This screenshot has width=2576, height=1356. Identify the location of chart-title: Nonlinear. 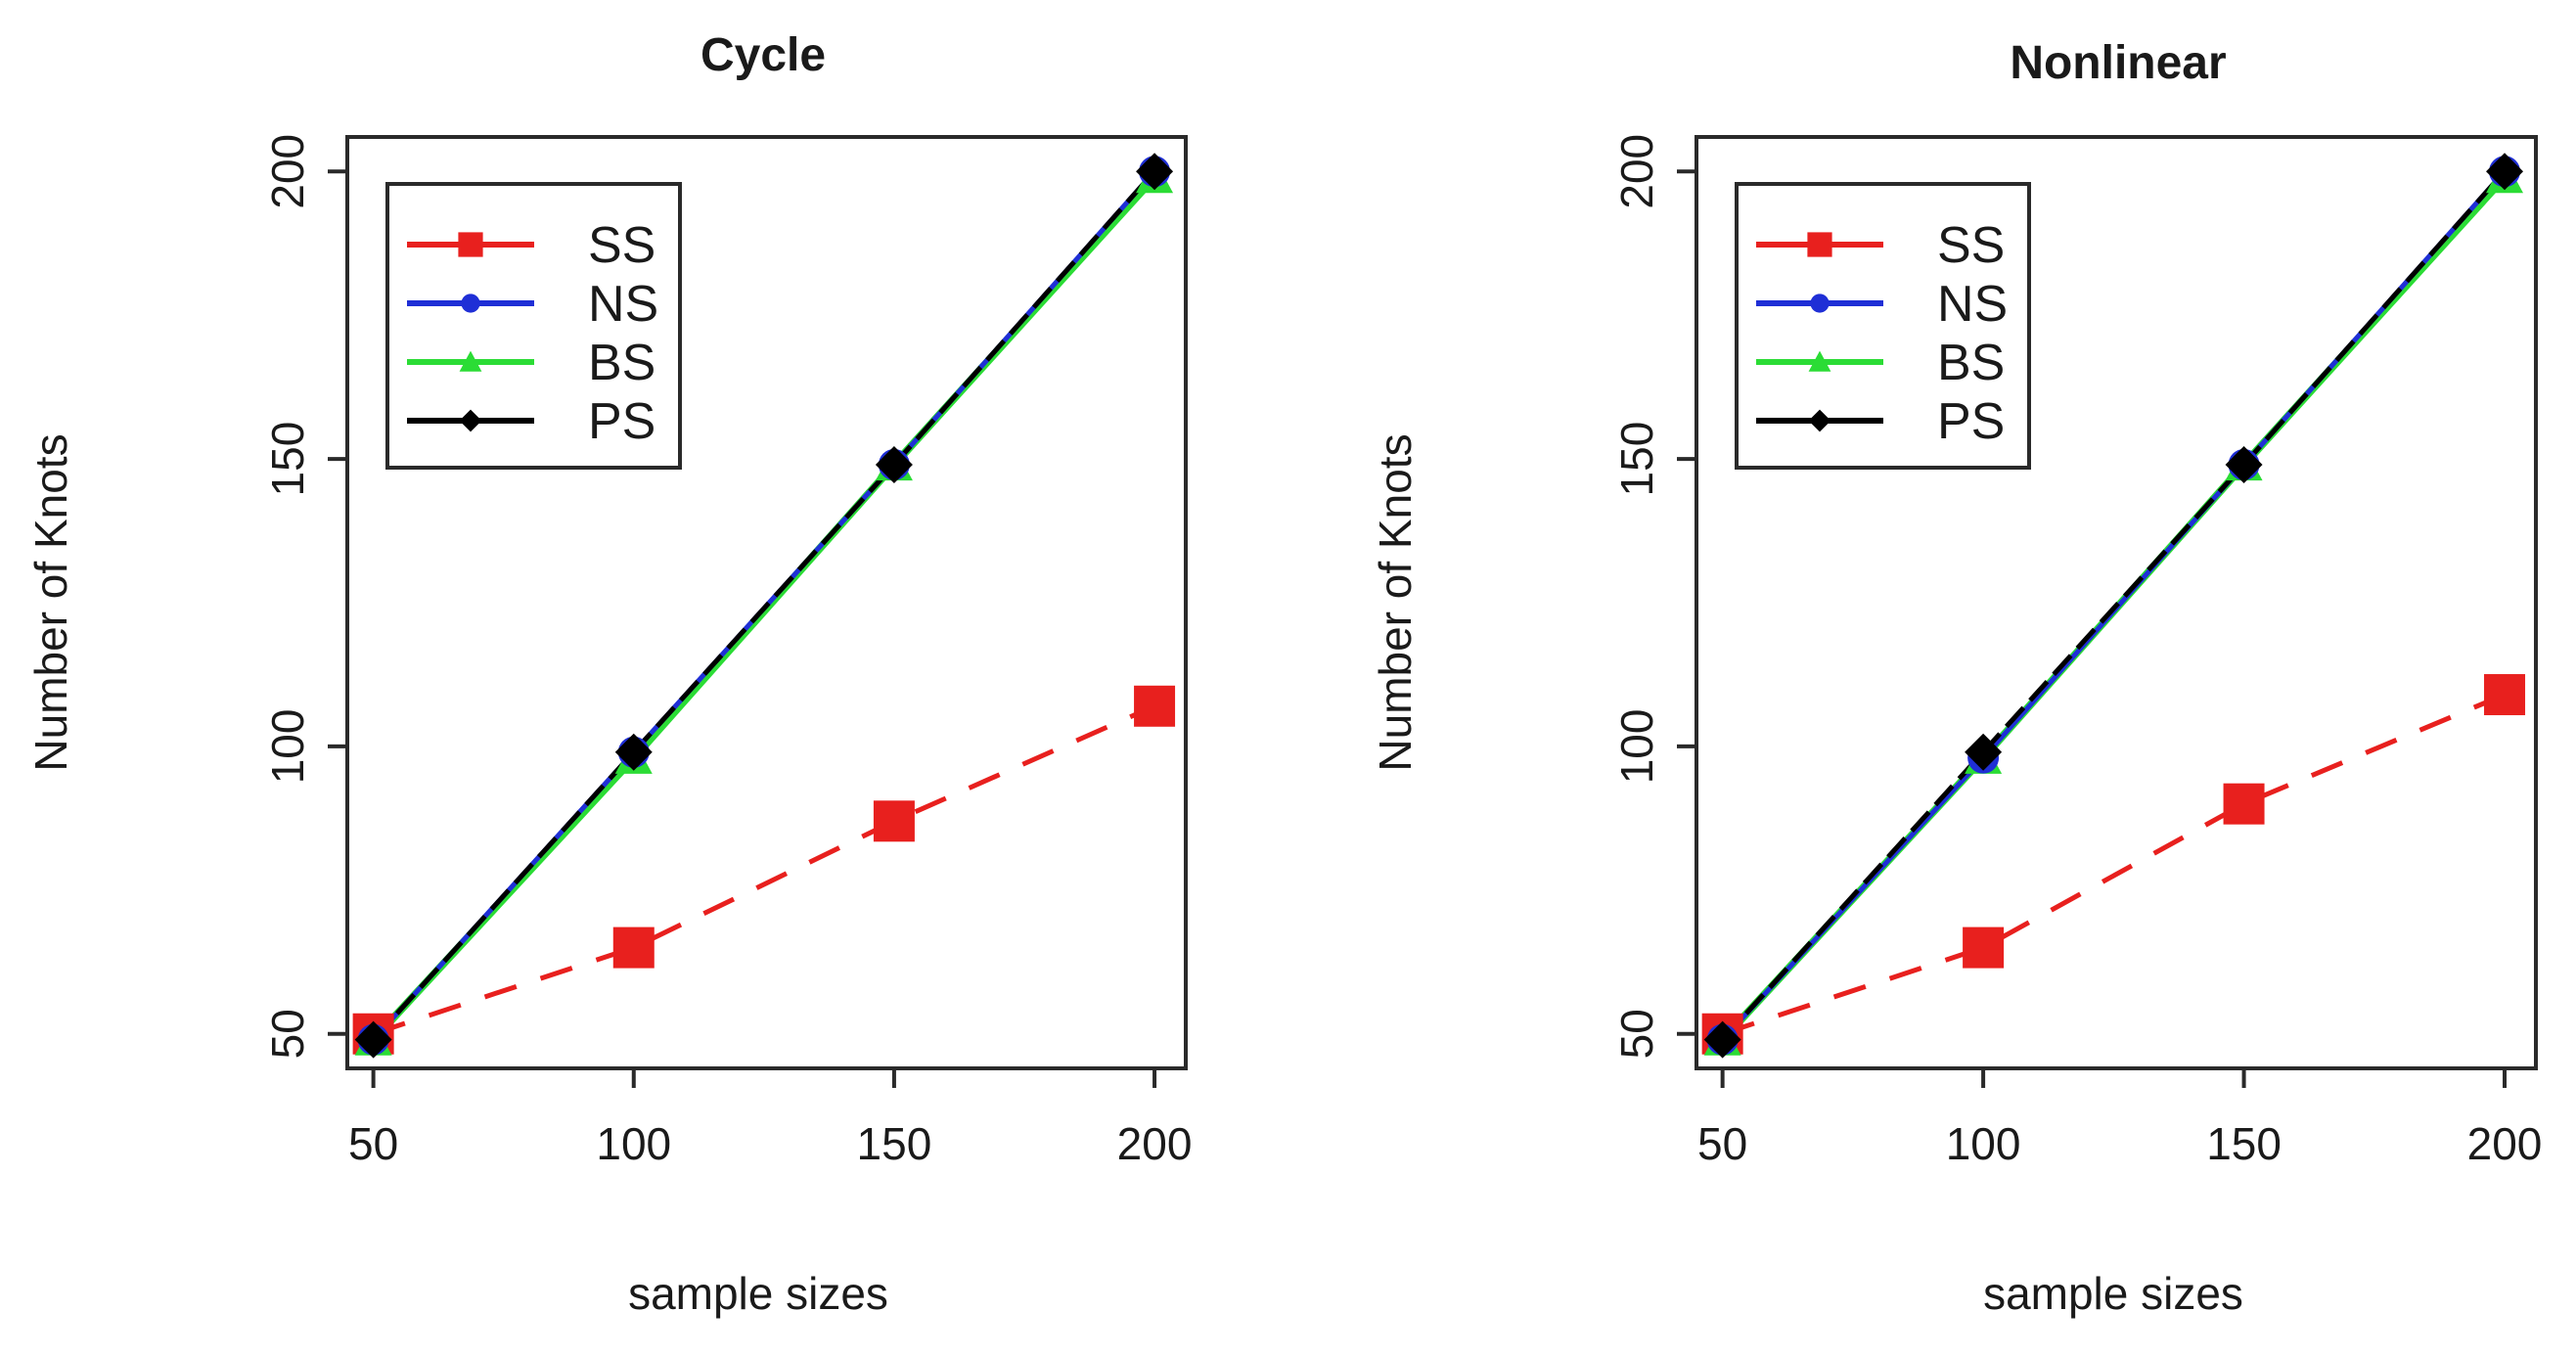
(2118, 63).